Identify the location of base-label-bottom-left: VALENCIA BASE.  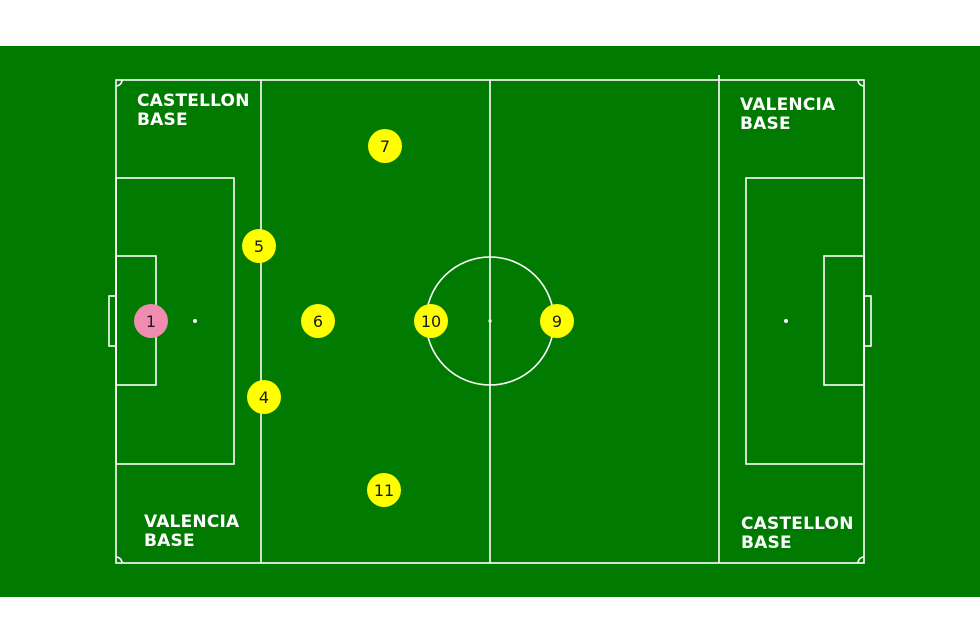
(191, 532).